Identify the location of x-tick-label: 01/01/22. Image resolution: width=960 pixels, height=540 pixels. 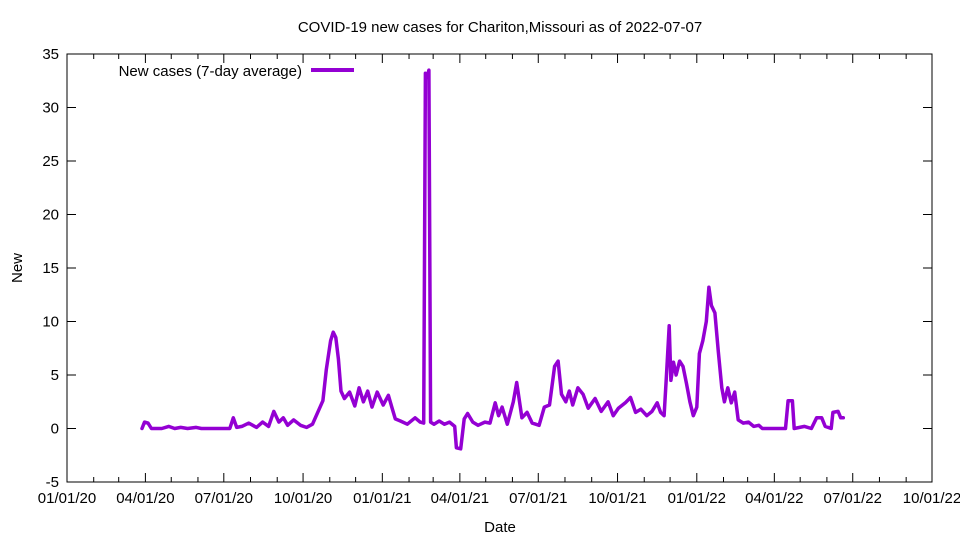
(697, 498).